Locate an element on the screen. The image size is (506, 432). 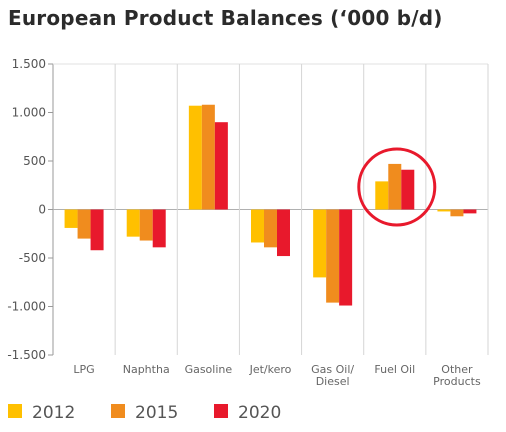
bar-2020-naphtha is located at coordinates (159, 228).